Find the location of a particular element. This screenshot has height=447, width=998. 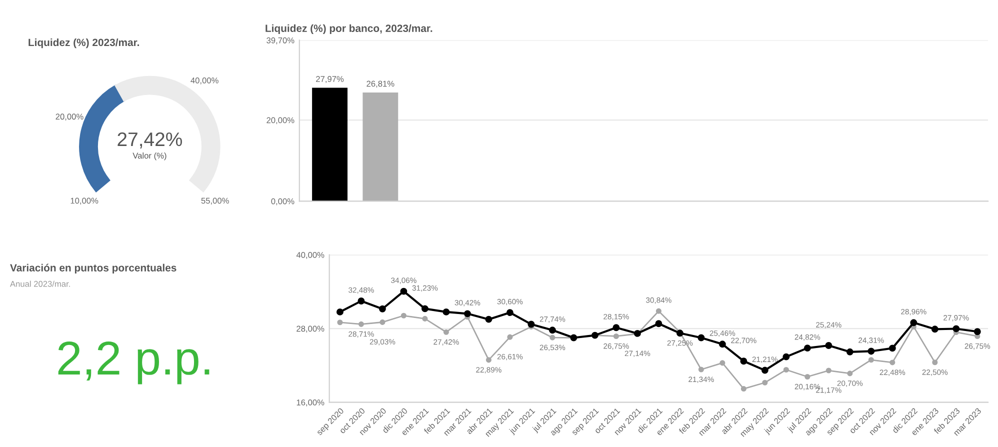

text: 55,00% is located at coordinates (215, 201).